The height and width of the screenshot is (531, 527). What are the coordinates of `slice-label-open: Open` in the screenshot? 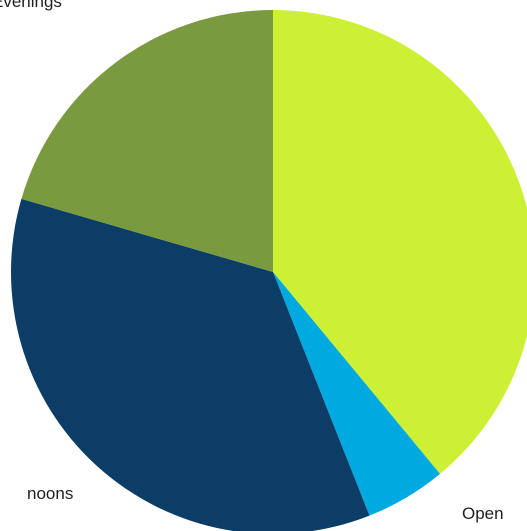 It's located at (483, 513).